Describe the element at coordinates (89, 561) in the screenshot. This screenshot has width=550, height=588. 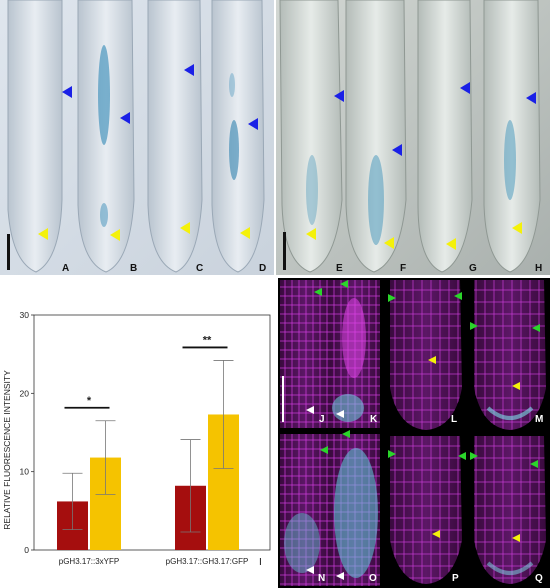
I see `category-label: pGH3.17::3xYFP` at that location.